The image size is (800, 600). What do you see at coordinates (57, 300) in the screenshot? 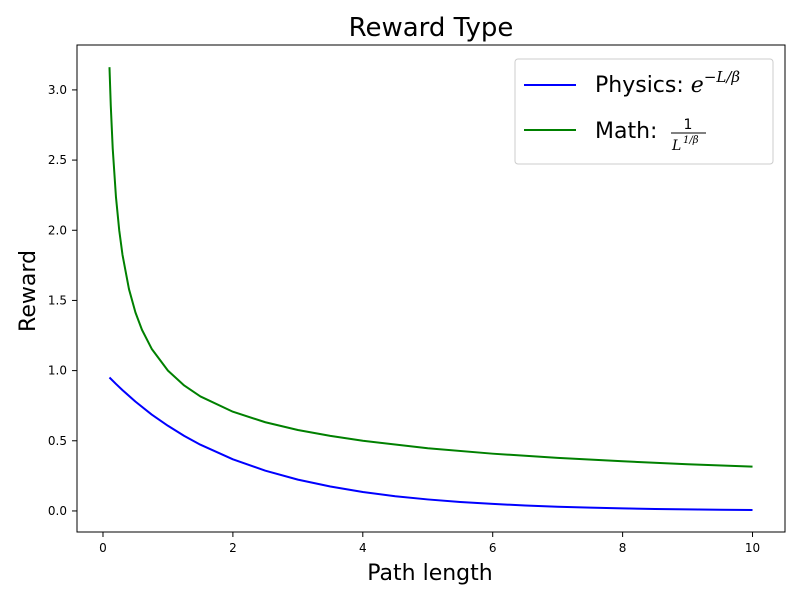
I see `y-tick-label: 1.5` at bounding box center [57, 300].